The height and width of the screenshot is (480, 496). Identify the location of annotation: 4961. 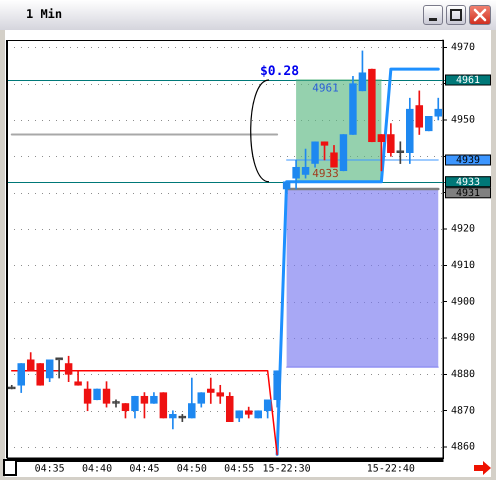
(325, 87).